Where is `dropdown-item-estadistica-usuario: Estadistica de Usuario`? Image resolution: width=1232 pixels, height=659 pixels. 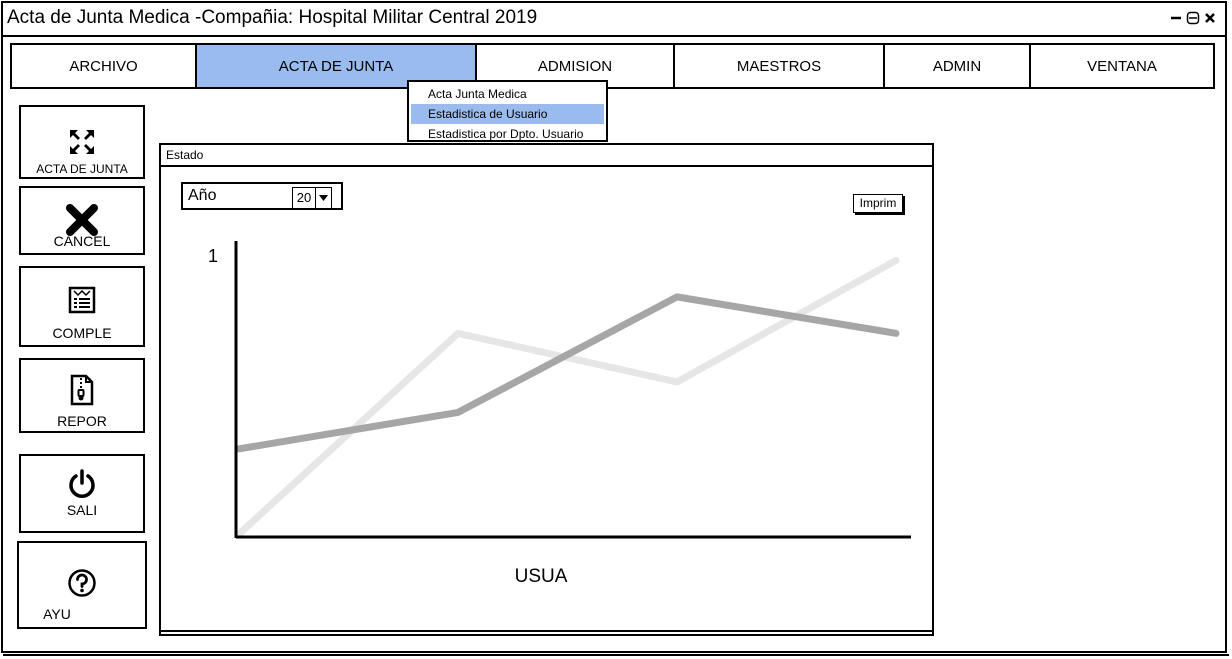 dropdown-item-estadistica-usuario: Estadistica de Usuario is located at coordinates (507, 114).